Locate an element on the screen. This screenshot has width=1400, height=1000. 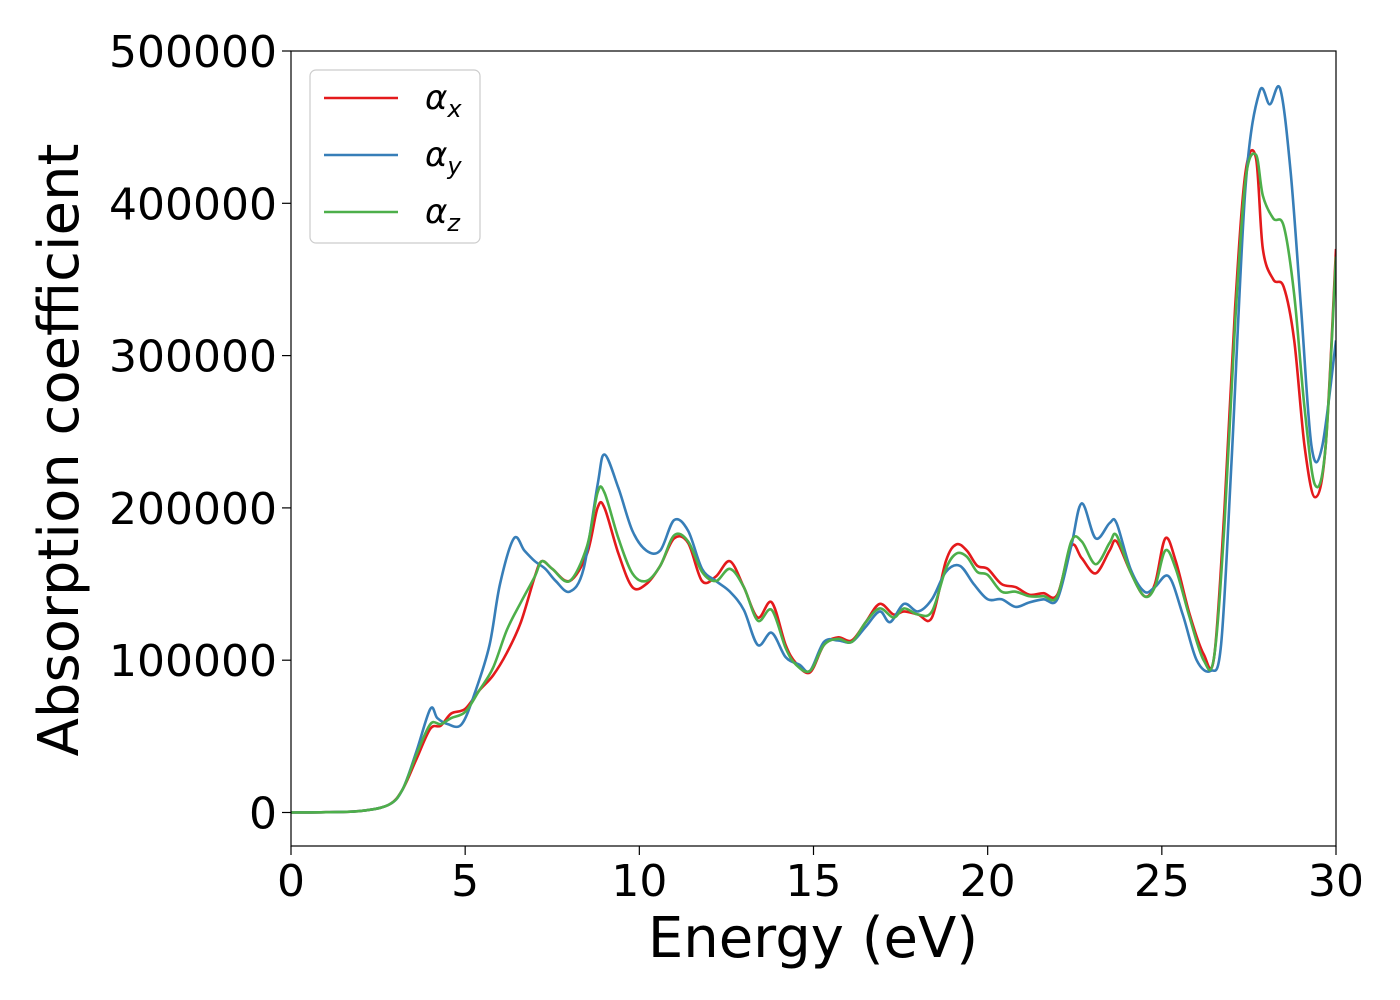
y-tick-label: 100000 is located at coordinates (193, 661).